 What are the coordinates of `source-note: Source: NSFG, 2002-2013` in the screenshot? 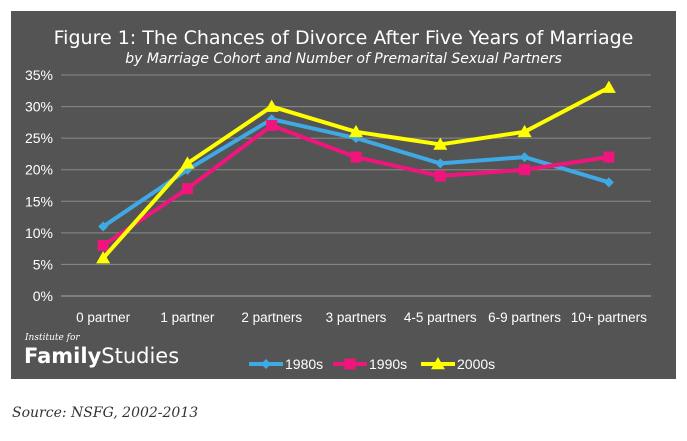 It's located at (105, 413).